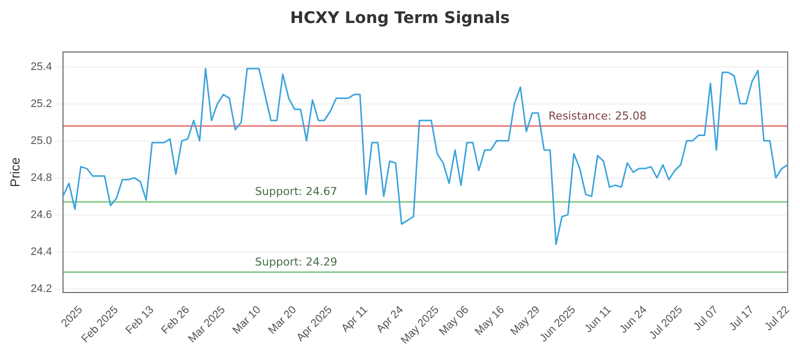 Image resolution: width=800 pixels, height=350 pixels. What do you see at coordinates (741, 319) in the screenshot?
I see `x-tick-label: Jul 17` at bounding box center [741, 319].